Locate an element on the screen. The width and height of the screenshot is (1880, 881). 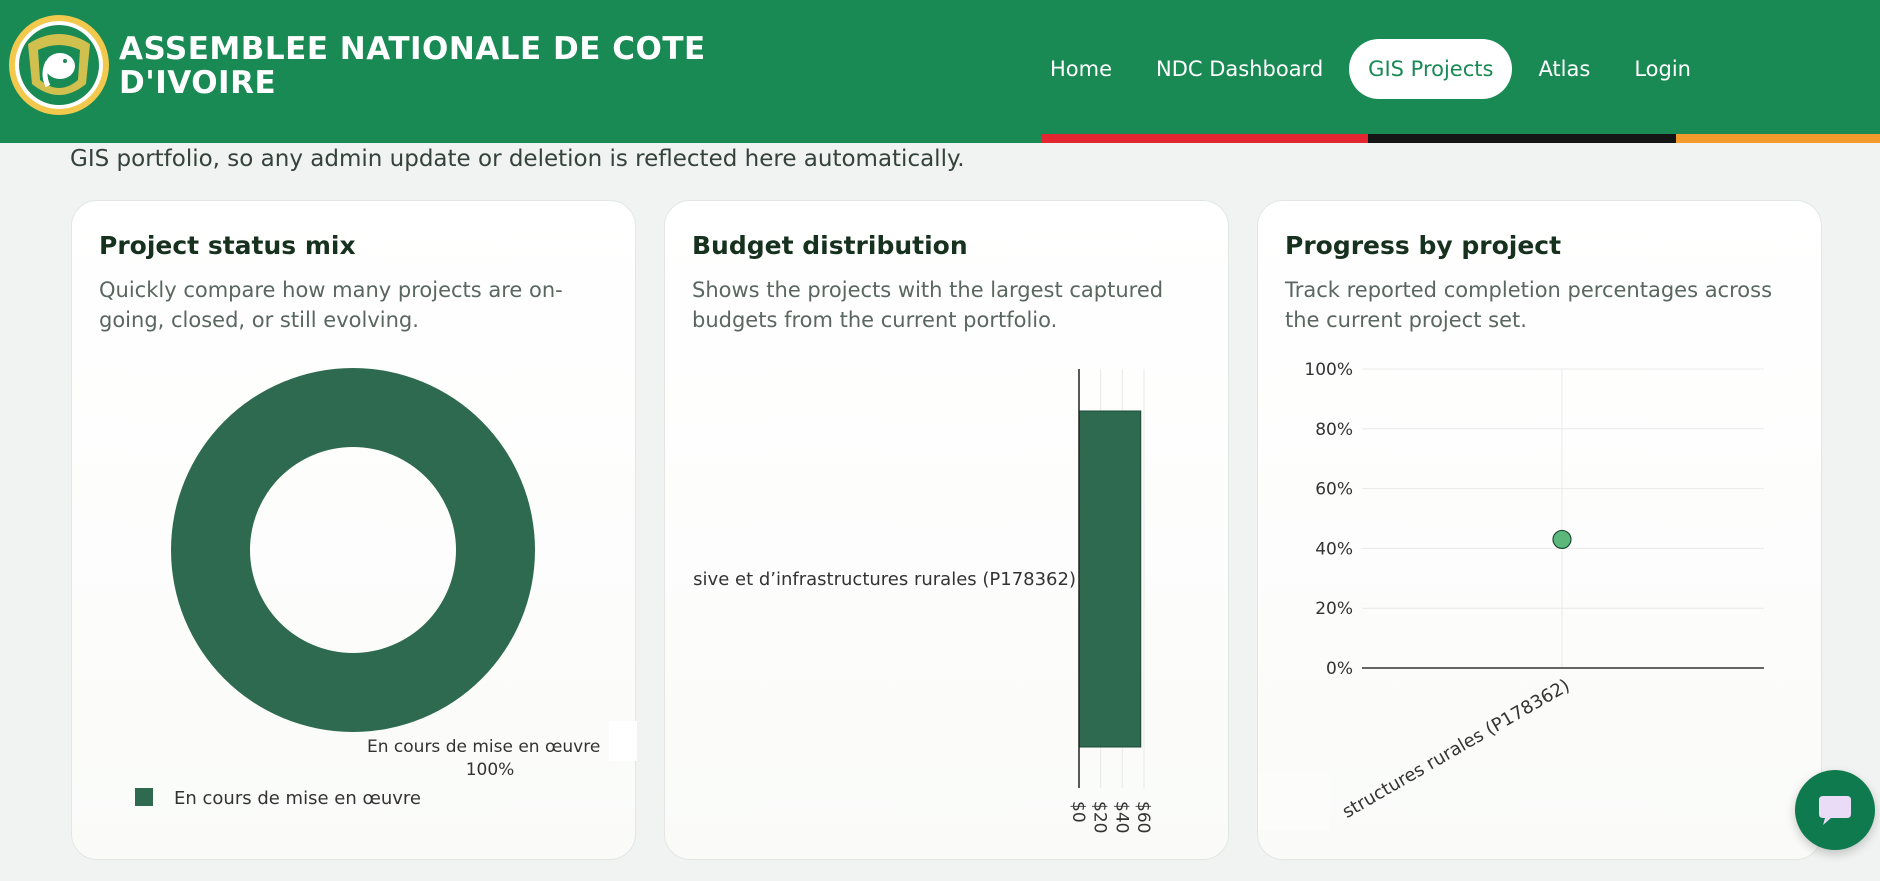
progress-y-tick-label: 60% is located at coordinates (1334, 490).